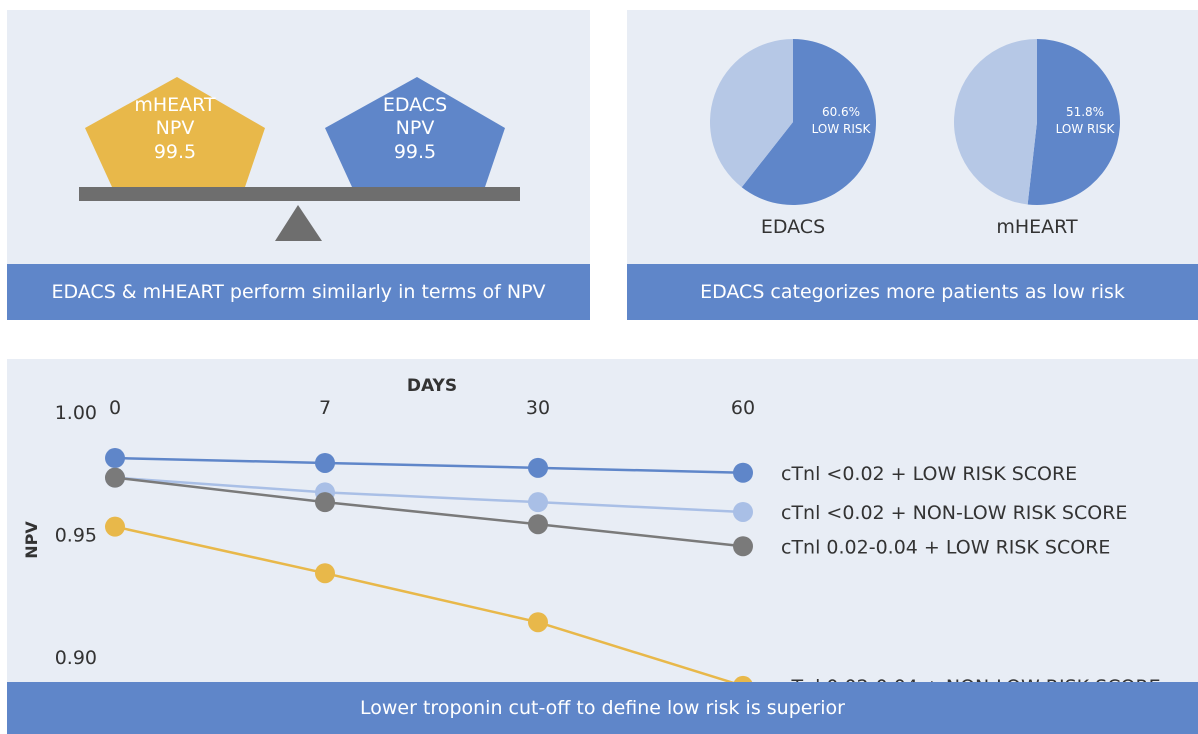 Image resolution: width=1198 pixels, height=734 pixels. I want to click on x-tick-label: 7, so click(325, 408).